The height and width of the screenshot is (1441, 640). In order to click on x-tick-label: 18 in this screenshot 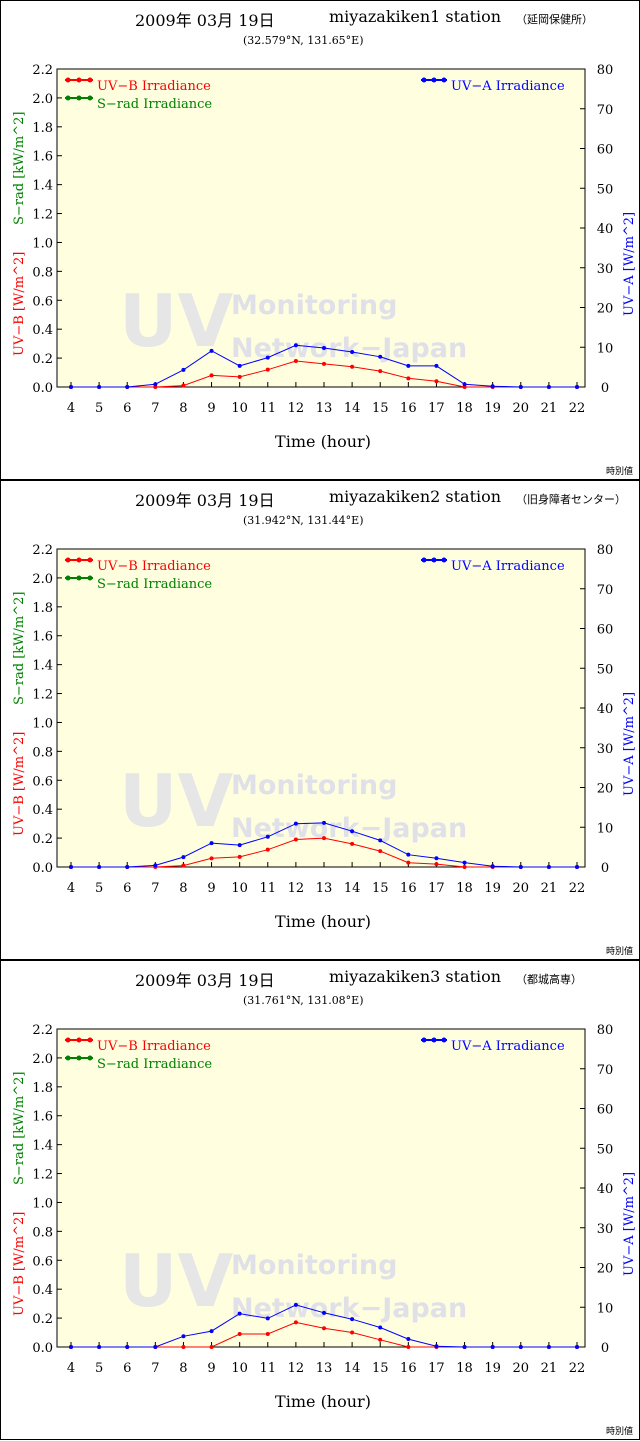, I will do `click(464, 888)`.